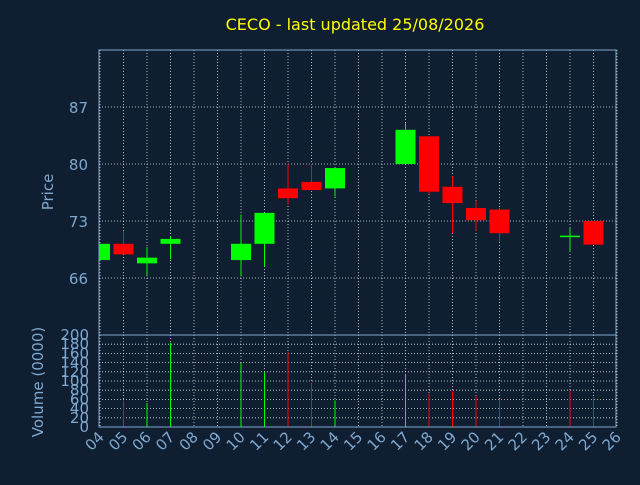 The height and width of the screenshot is (485, 640). I want to click on day-tick-label: 20, so click(471, 441).